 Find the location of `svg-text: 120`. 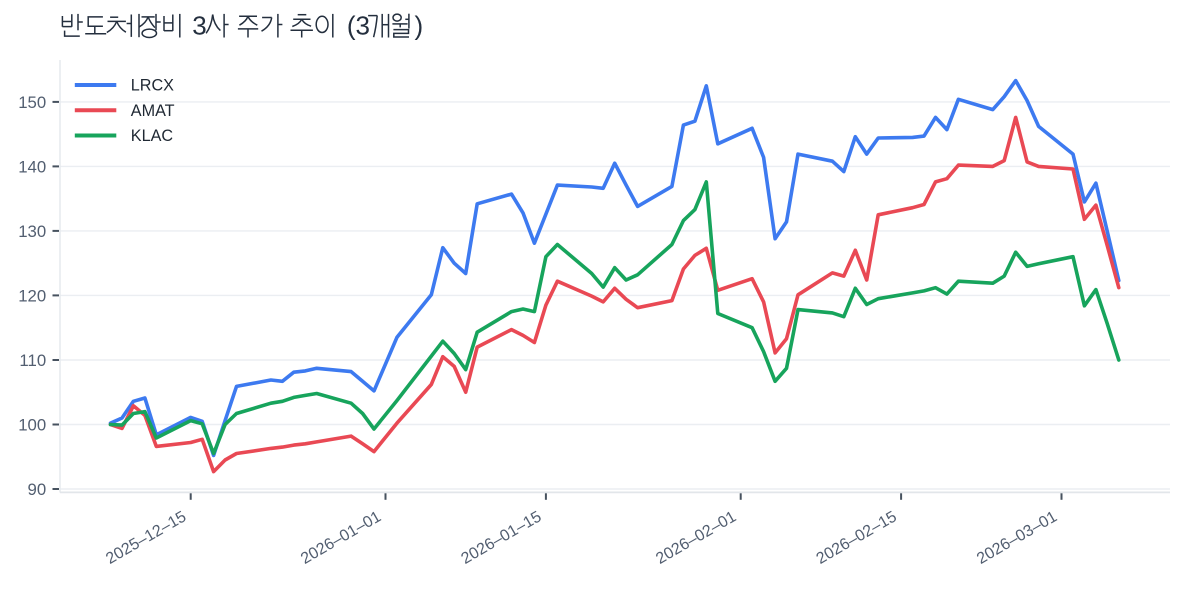

svg-text: 120 is located at coordinates (32, 295).